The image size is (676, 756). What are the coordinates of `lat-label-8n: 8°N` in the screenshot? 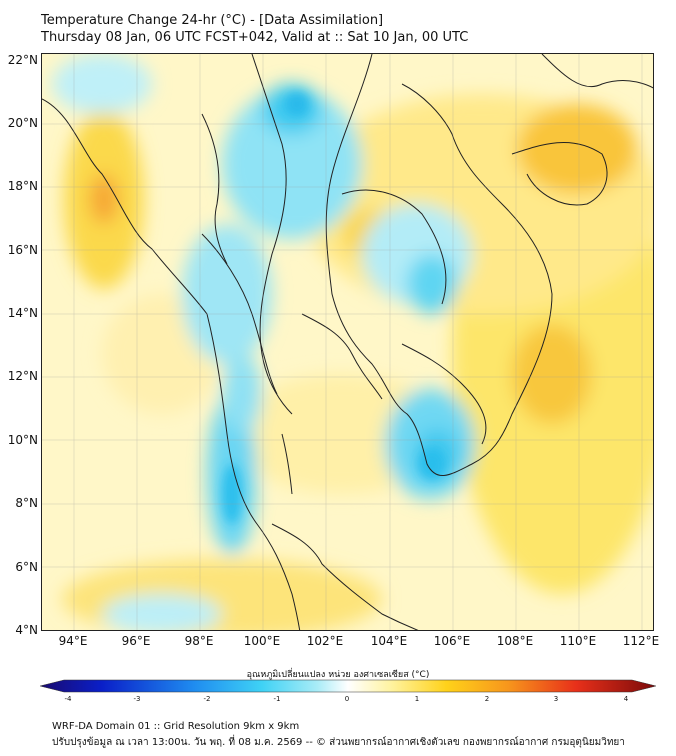 It's located at (26, 503).